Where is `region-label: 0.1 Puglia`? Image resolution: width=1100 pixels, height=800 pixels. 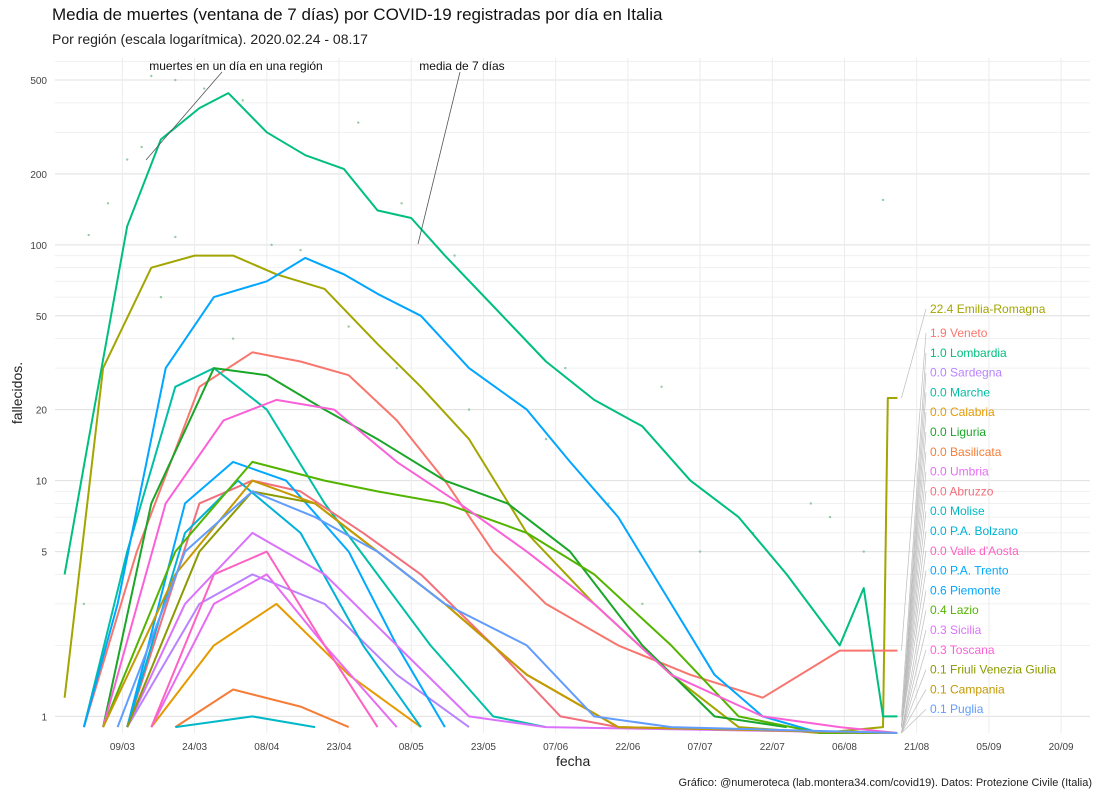 region-label: 0.1 Puglia is located at coordinates (957, 709).